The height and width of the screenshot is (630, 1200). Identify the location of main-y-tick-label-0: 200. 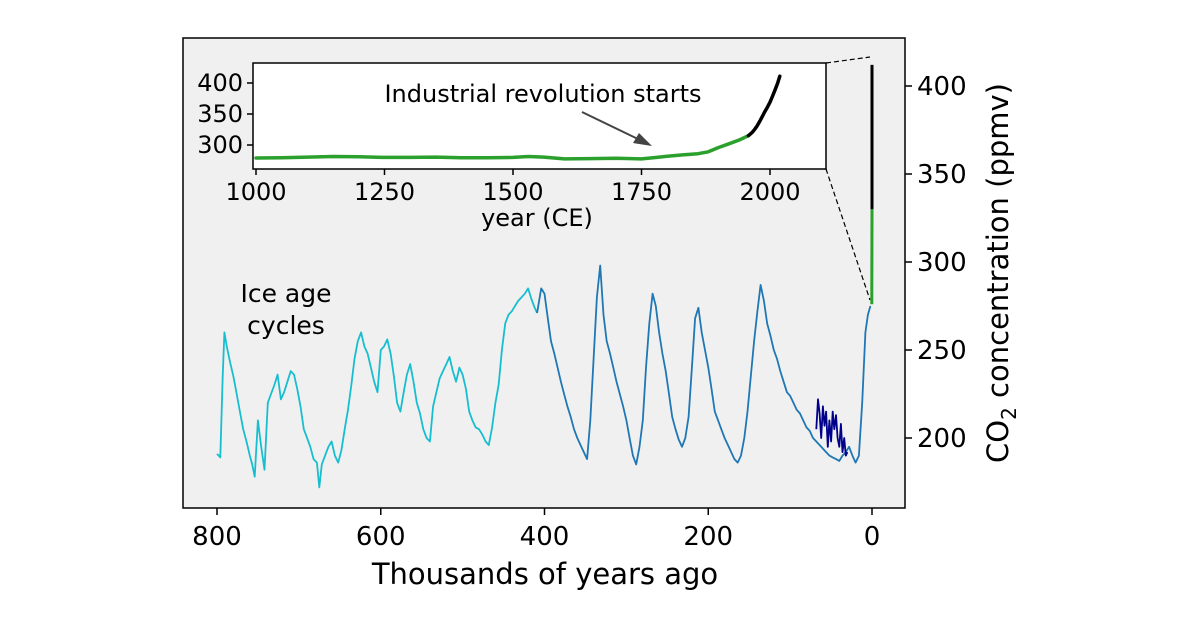
(942, 439).